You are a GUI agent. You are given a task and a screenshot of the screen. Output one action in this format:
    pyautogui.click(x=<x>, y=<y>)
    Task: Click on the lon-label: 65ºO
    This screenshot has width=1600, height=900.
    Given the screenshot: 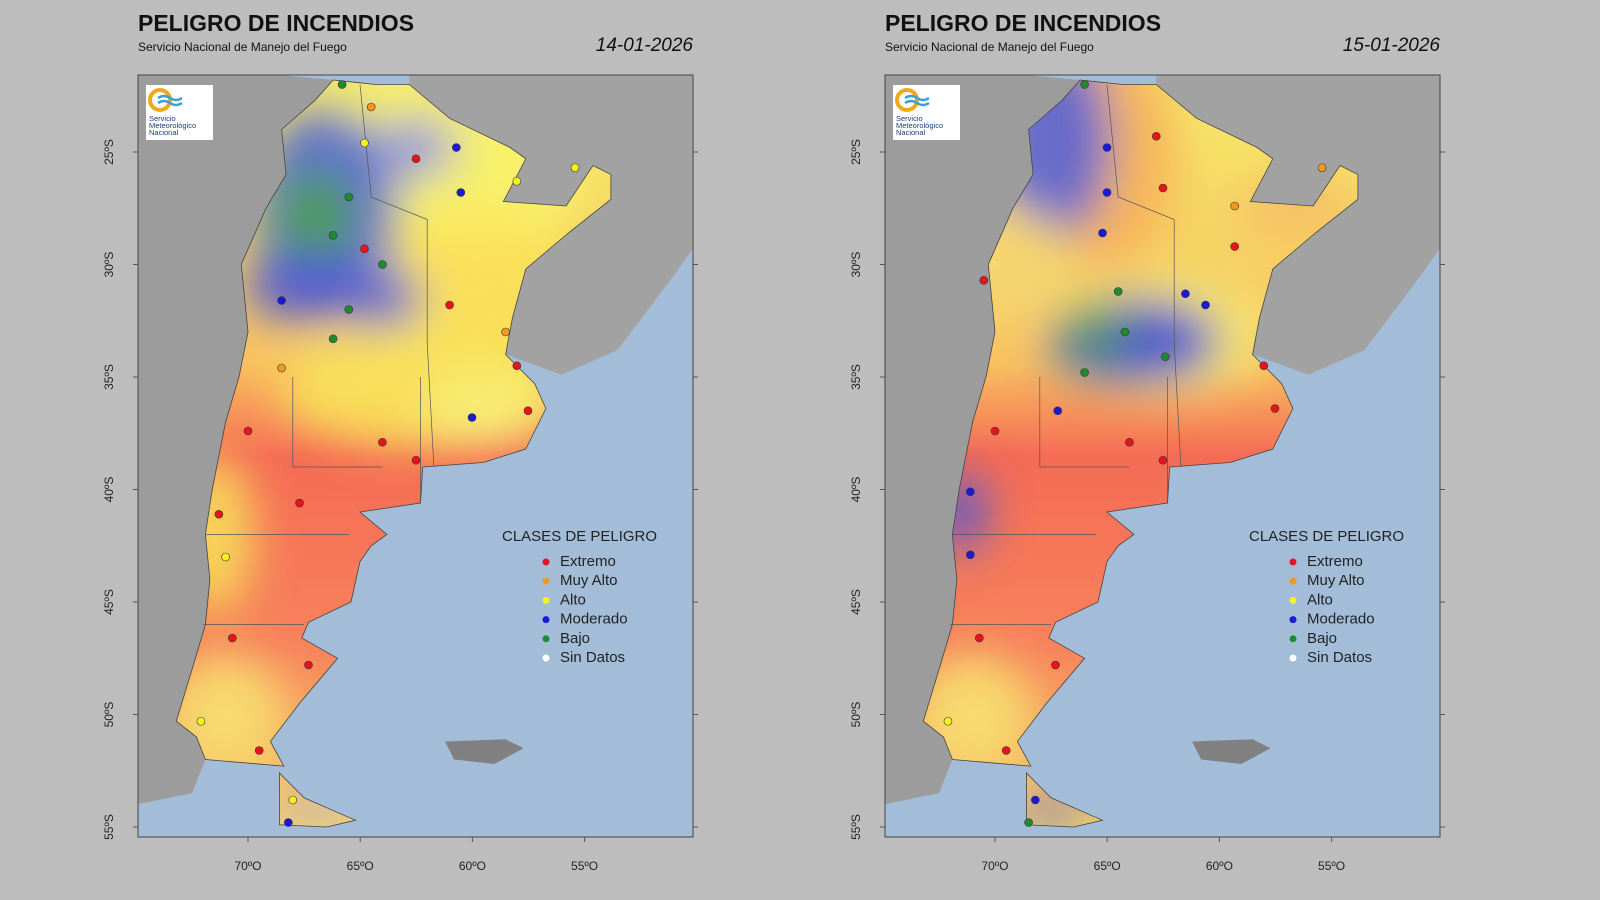 What is the action you would take?
    pyautogui.click(x=360, y=866)
    